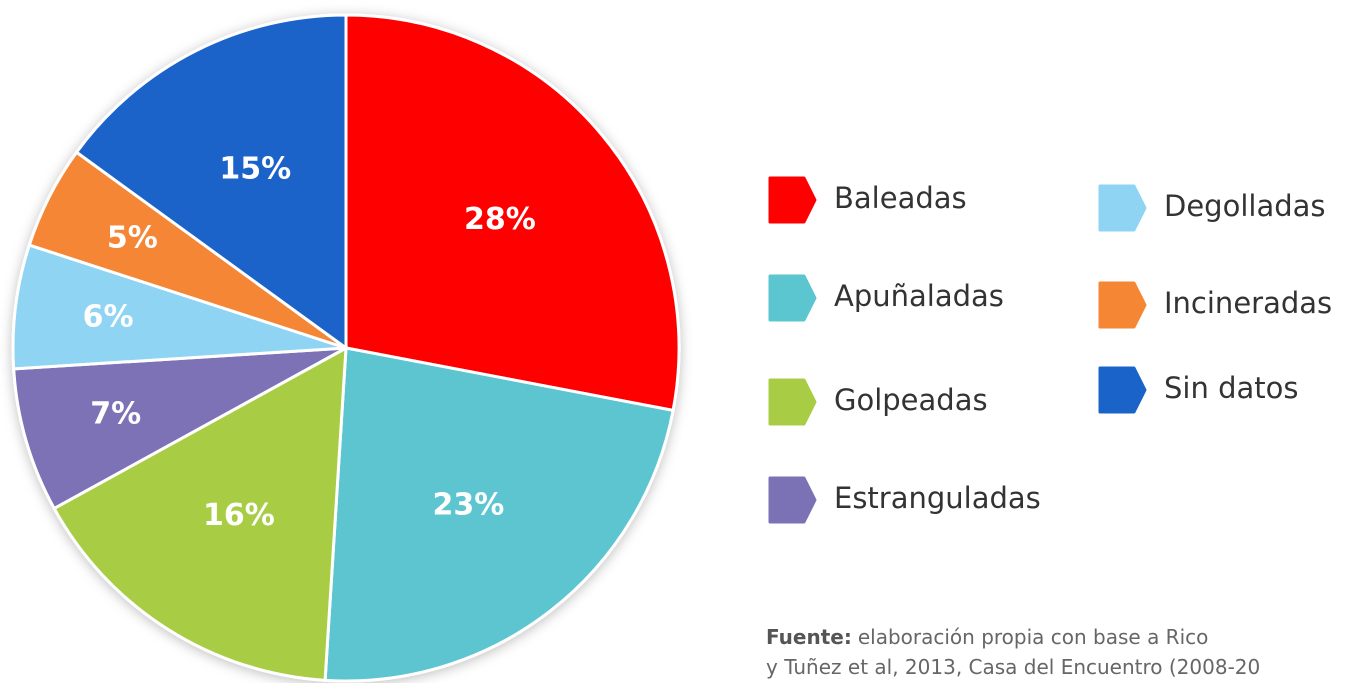 This screenshot has height=683, width=1355. What do you see at coordinates (108, 316) in the screenshot?
I see `slice-label: 6%` at bounding box center [108, 316].